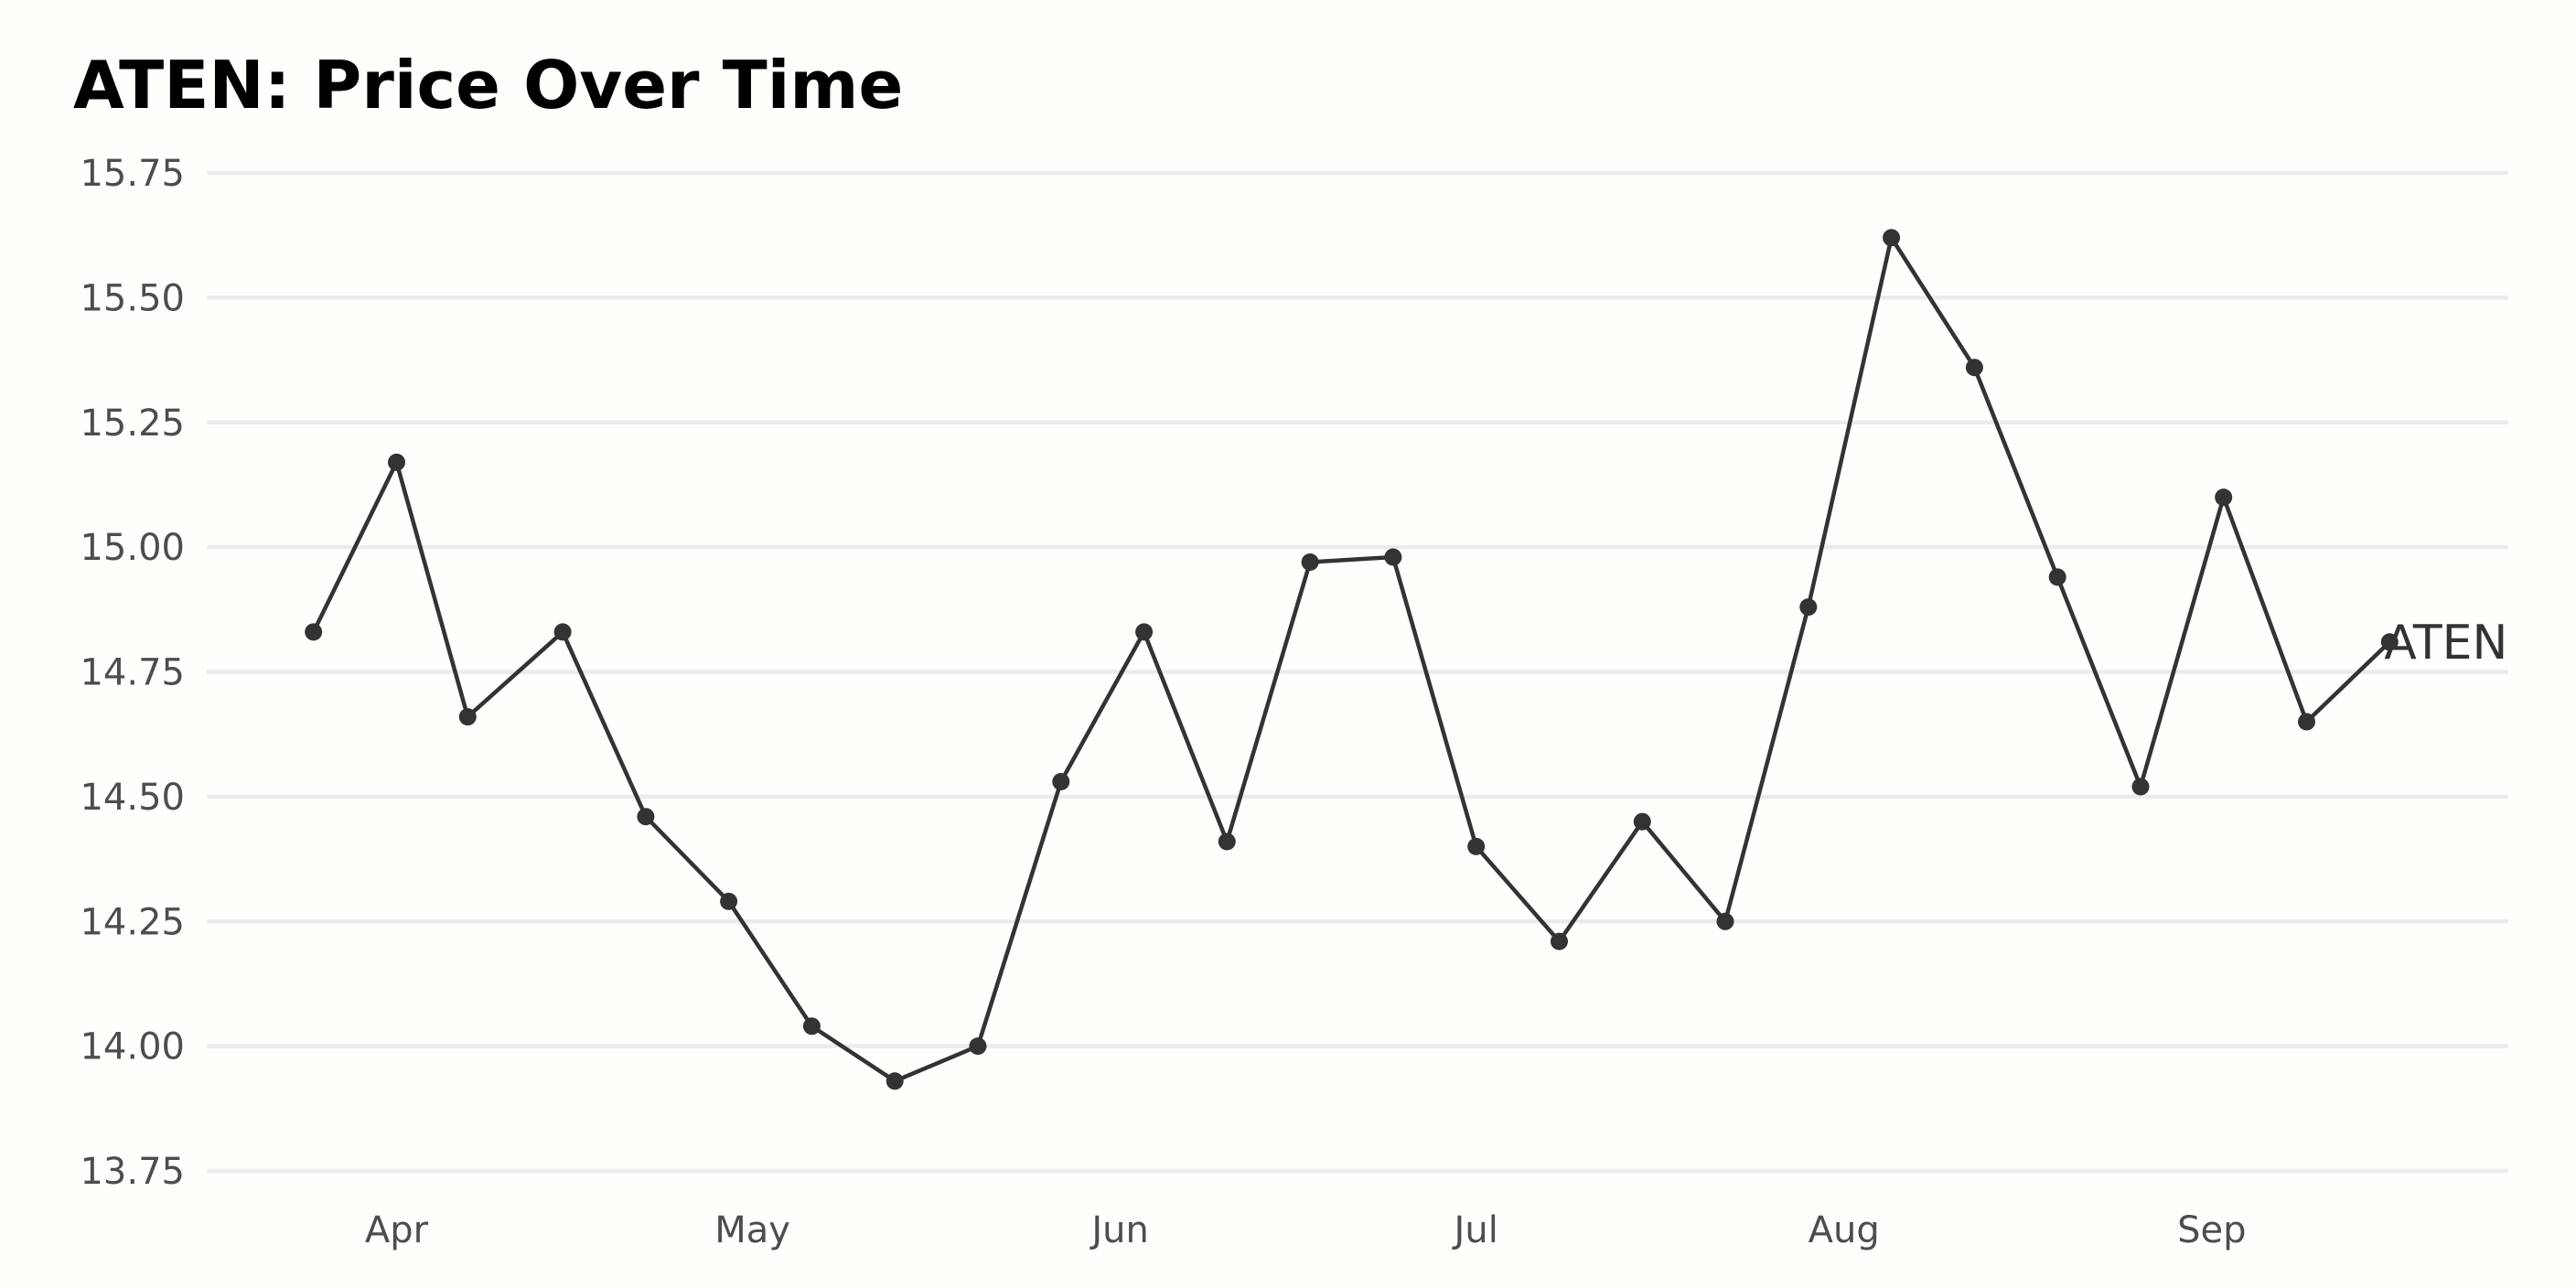  What do you see at coordinates (132, 298) in the screenshot?
I see `y-tick-label: 15.50` at bounding box center [132, 298].